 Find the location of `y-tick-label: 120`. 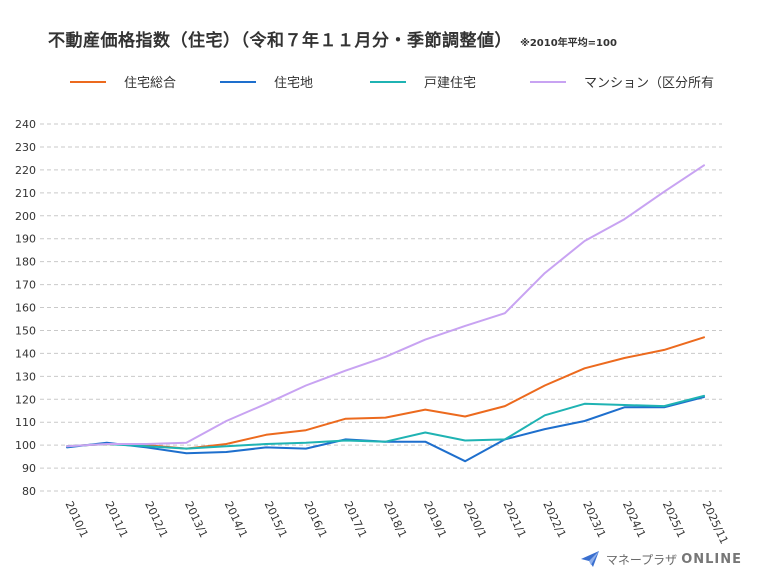

y-tick-label: 120 is located at coordinates (25, 399).